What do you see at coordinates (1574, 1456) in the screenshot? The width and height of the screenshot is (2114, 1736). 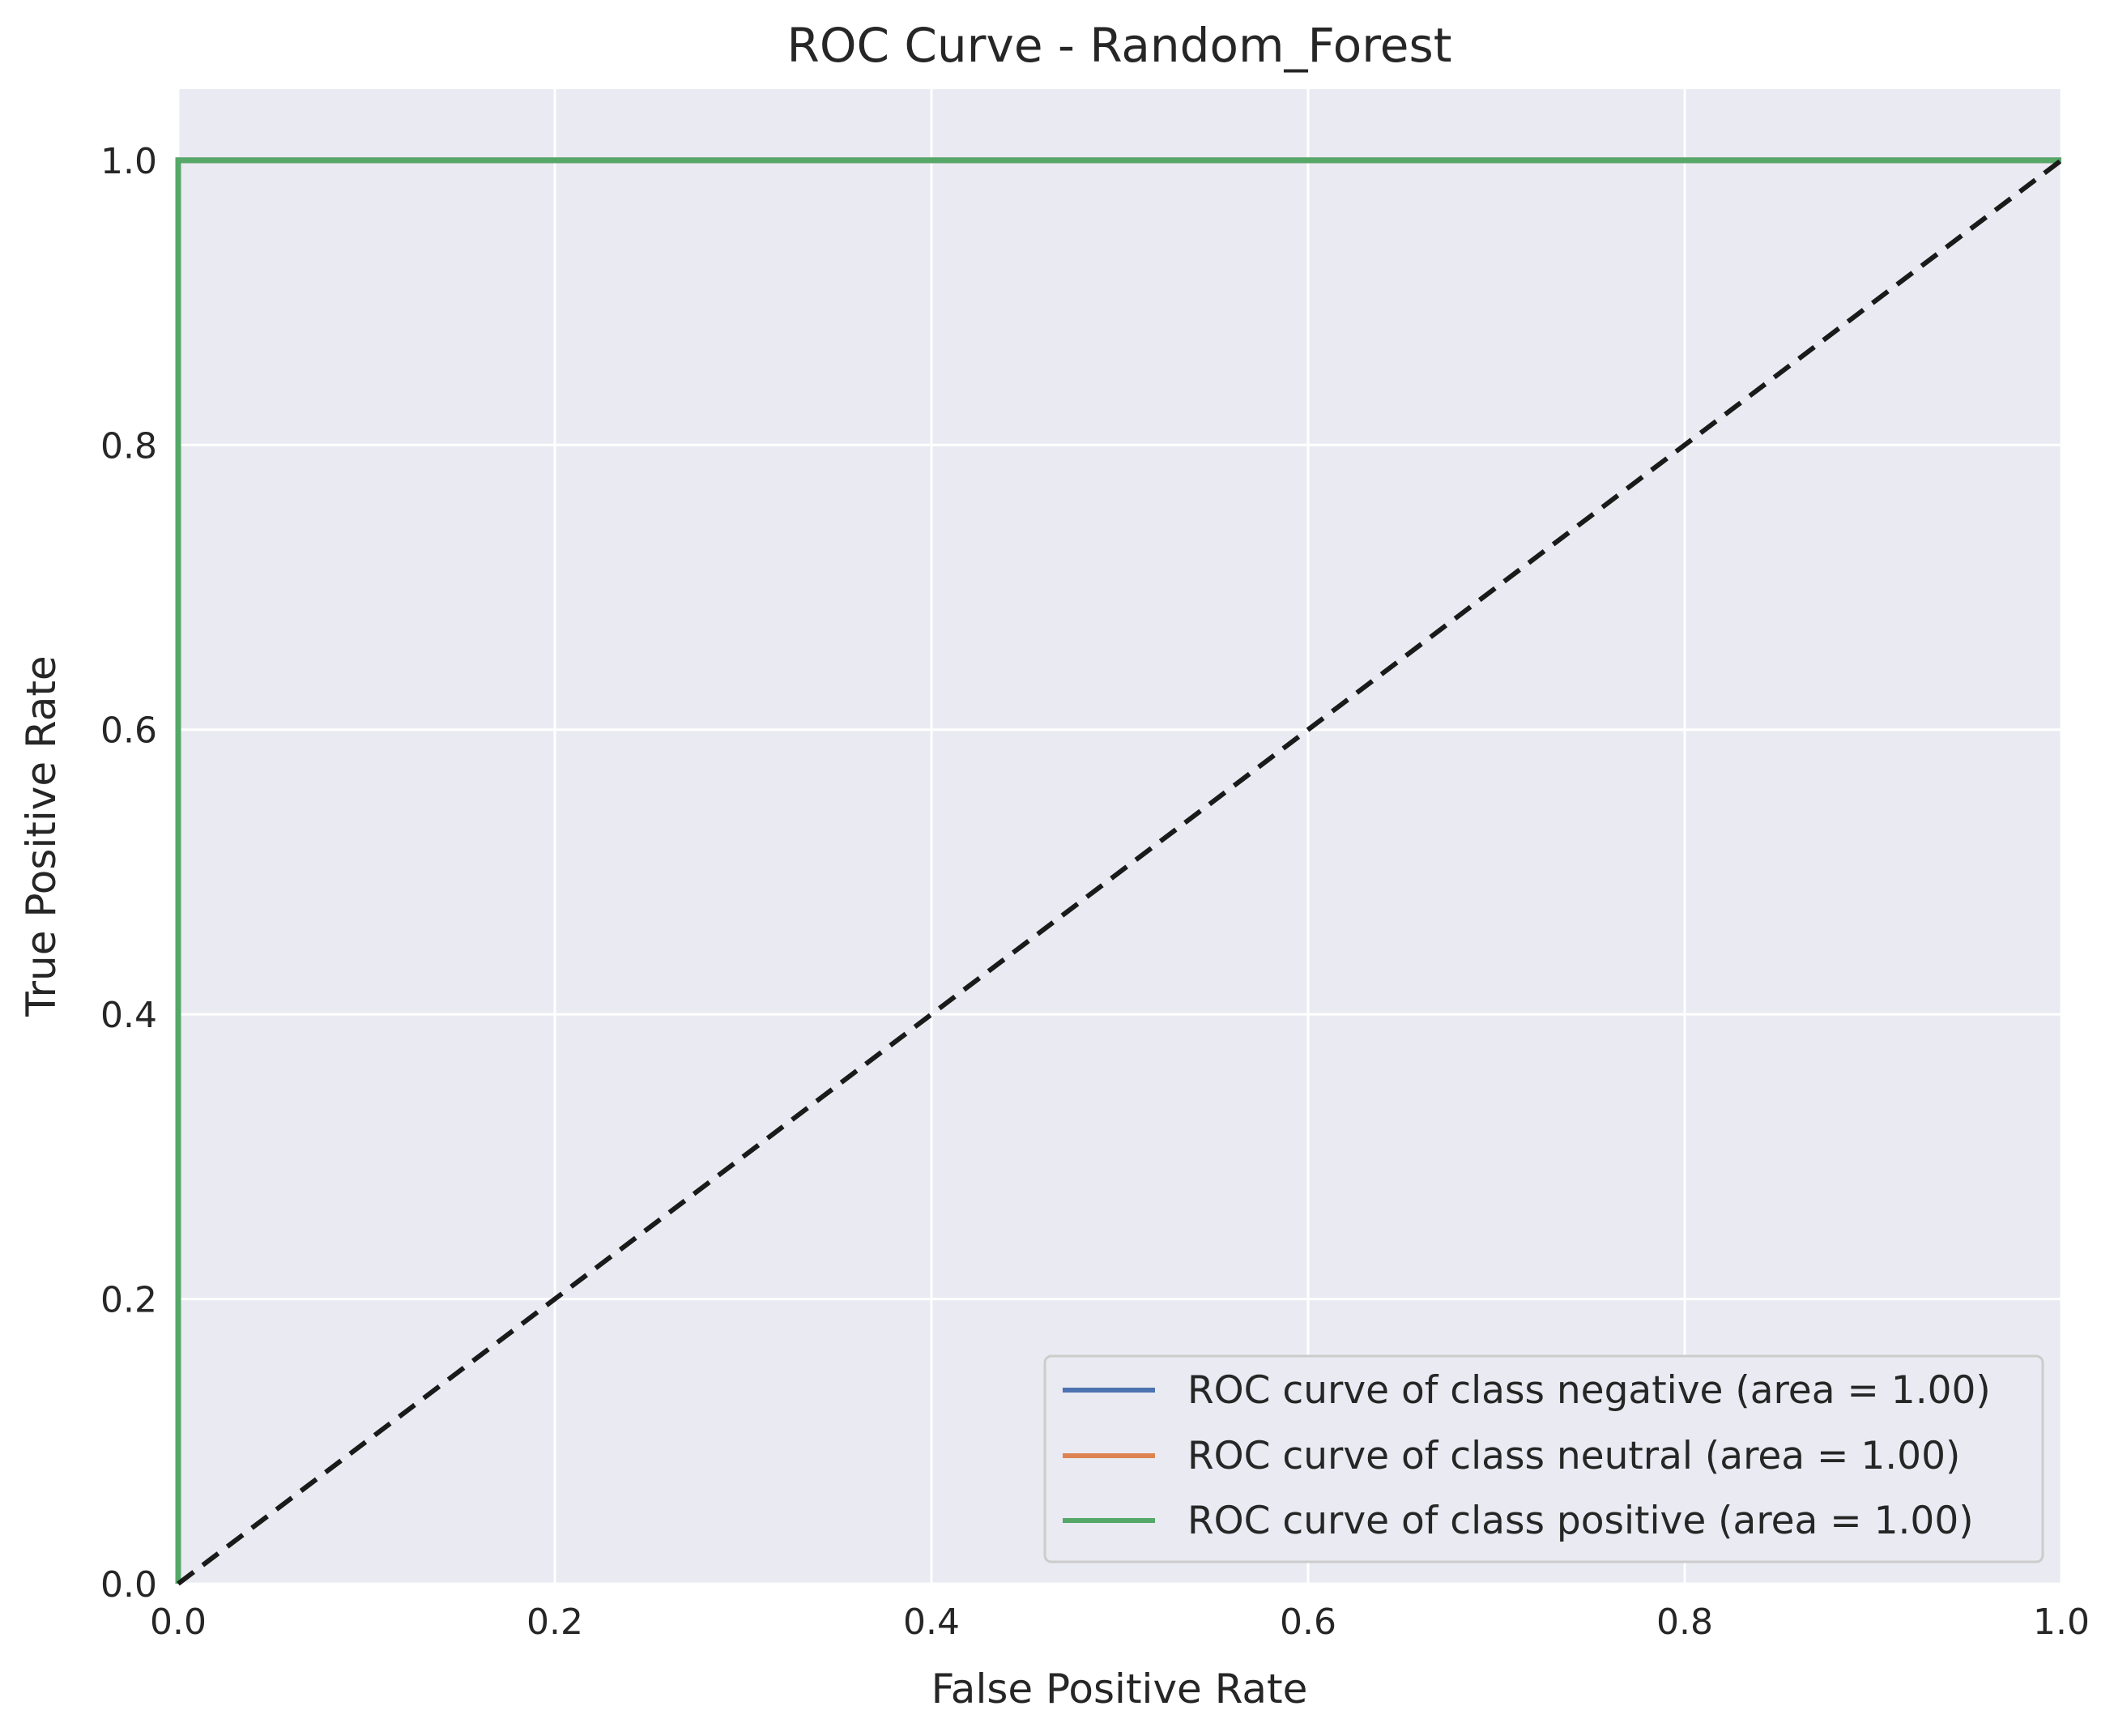 I see `legend-label-neutral: ROC curve of class neutral (area = 1.00)` at bounding box center [1574, 1456].